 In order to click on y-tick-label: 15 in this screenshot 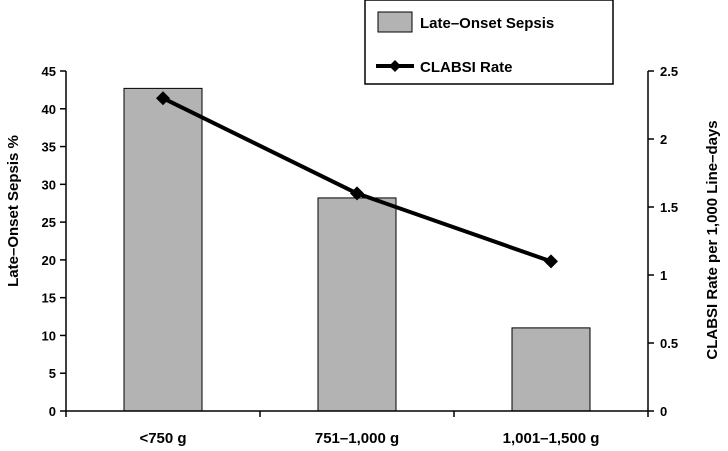, I will do `click(49, 298)`.